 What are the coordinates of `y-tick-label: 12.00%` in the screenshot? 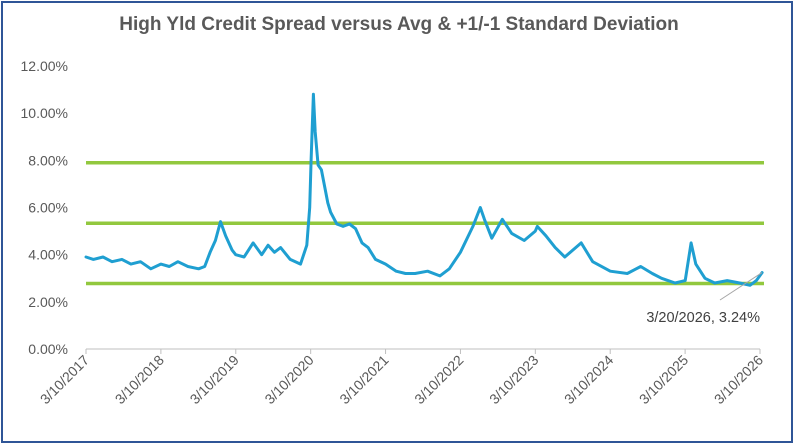 It's located at (44, 66).